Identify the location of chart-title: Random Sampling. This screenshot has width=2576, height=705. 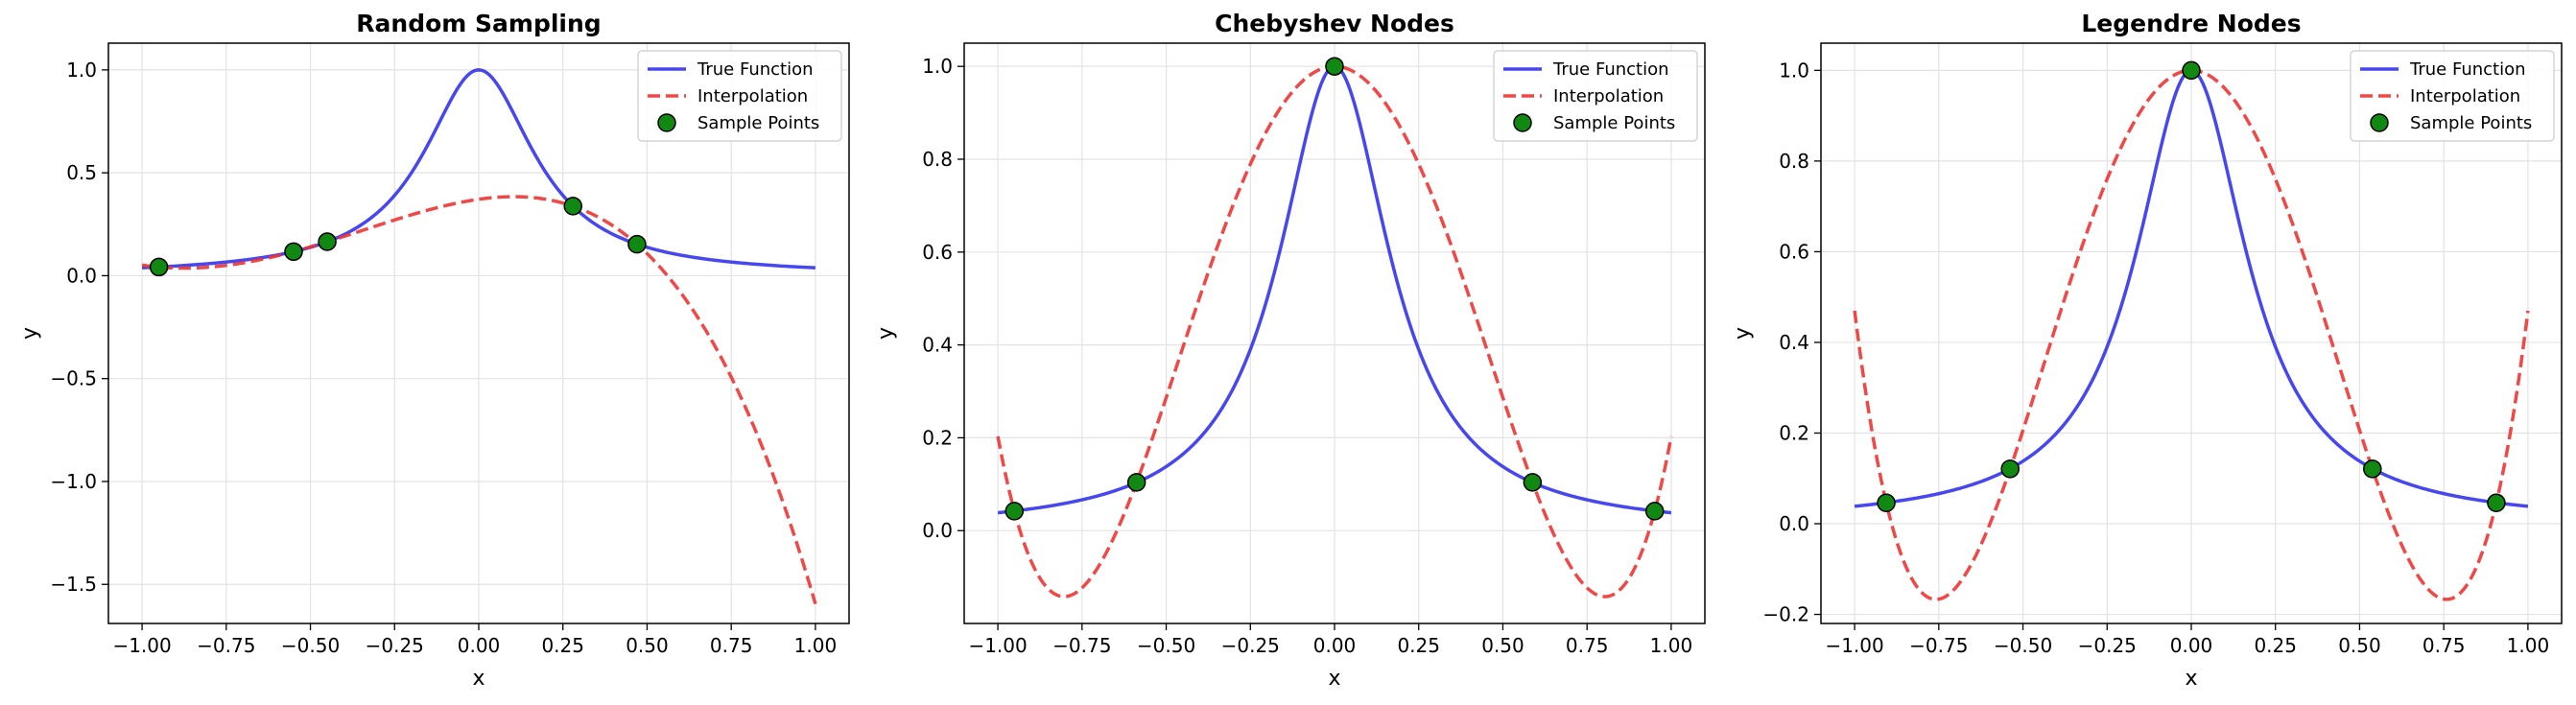
(479, 23).